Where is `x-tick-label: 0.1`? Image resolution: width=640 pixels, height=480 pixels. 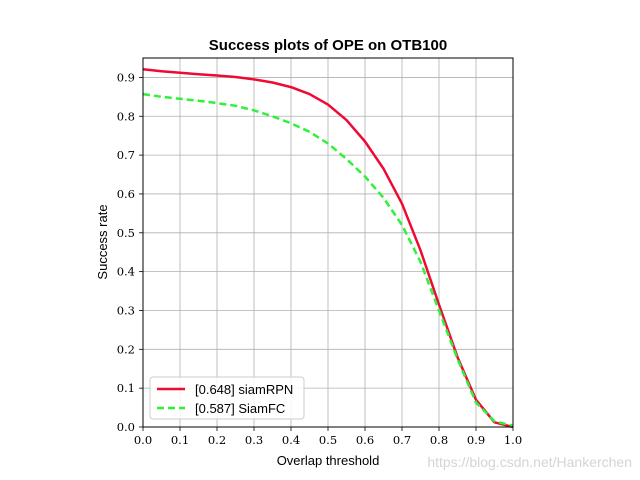 x-tick-label: 0.1 is located at coordinates (180, 440).